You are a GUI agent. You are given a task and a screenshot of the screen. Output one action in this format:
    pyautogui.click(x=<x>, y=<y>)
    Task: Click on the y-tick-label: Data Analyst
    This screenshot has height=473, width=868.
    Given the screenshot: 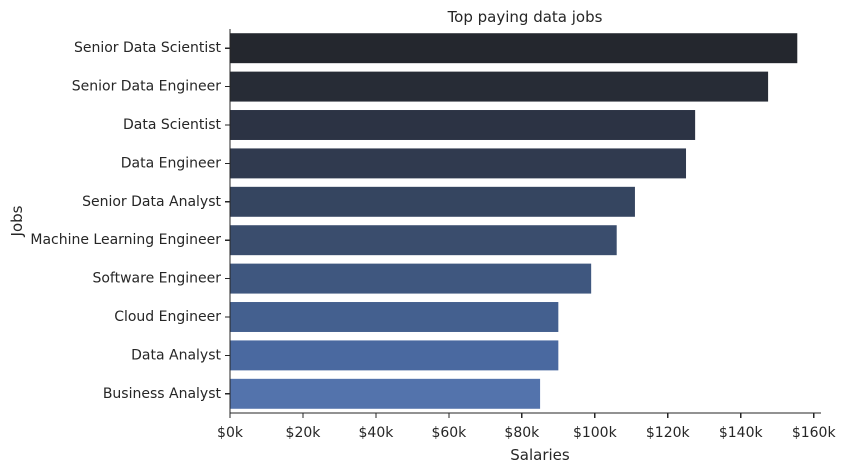 What is the action you would take?
    pyautogui.click(x=176, y=355)
    